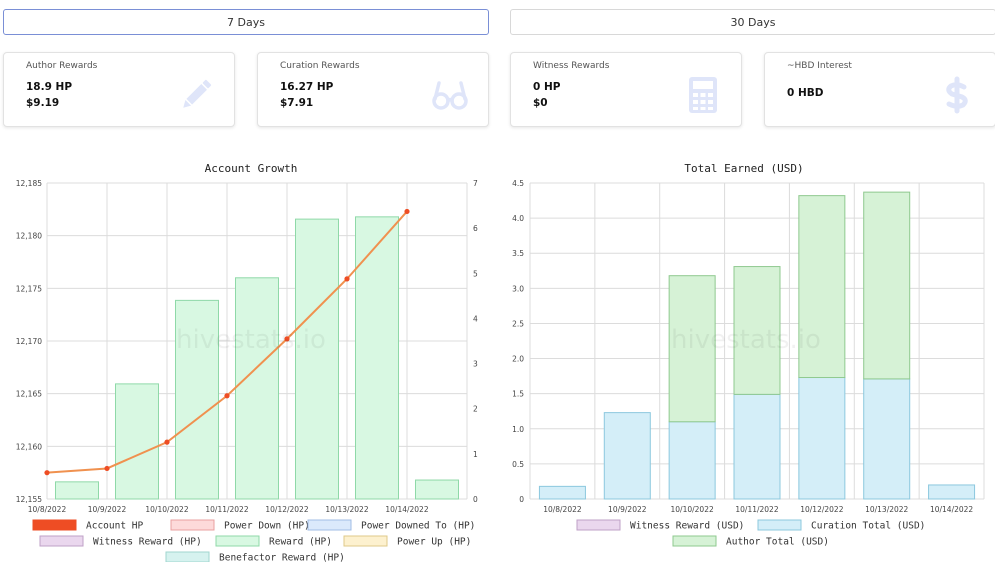 Image resolution: width=995 pixels, height=562 pixels. What do you see at coordinates (879, 89) in the screenshot?
I see `hbd-interest-card: ~HBD Interest 0 HBD` at bounding box center [879, 89].